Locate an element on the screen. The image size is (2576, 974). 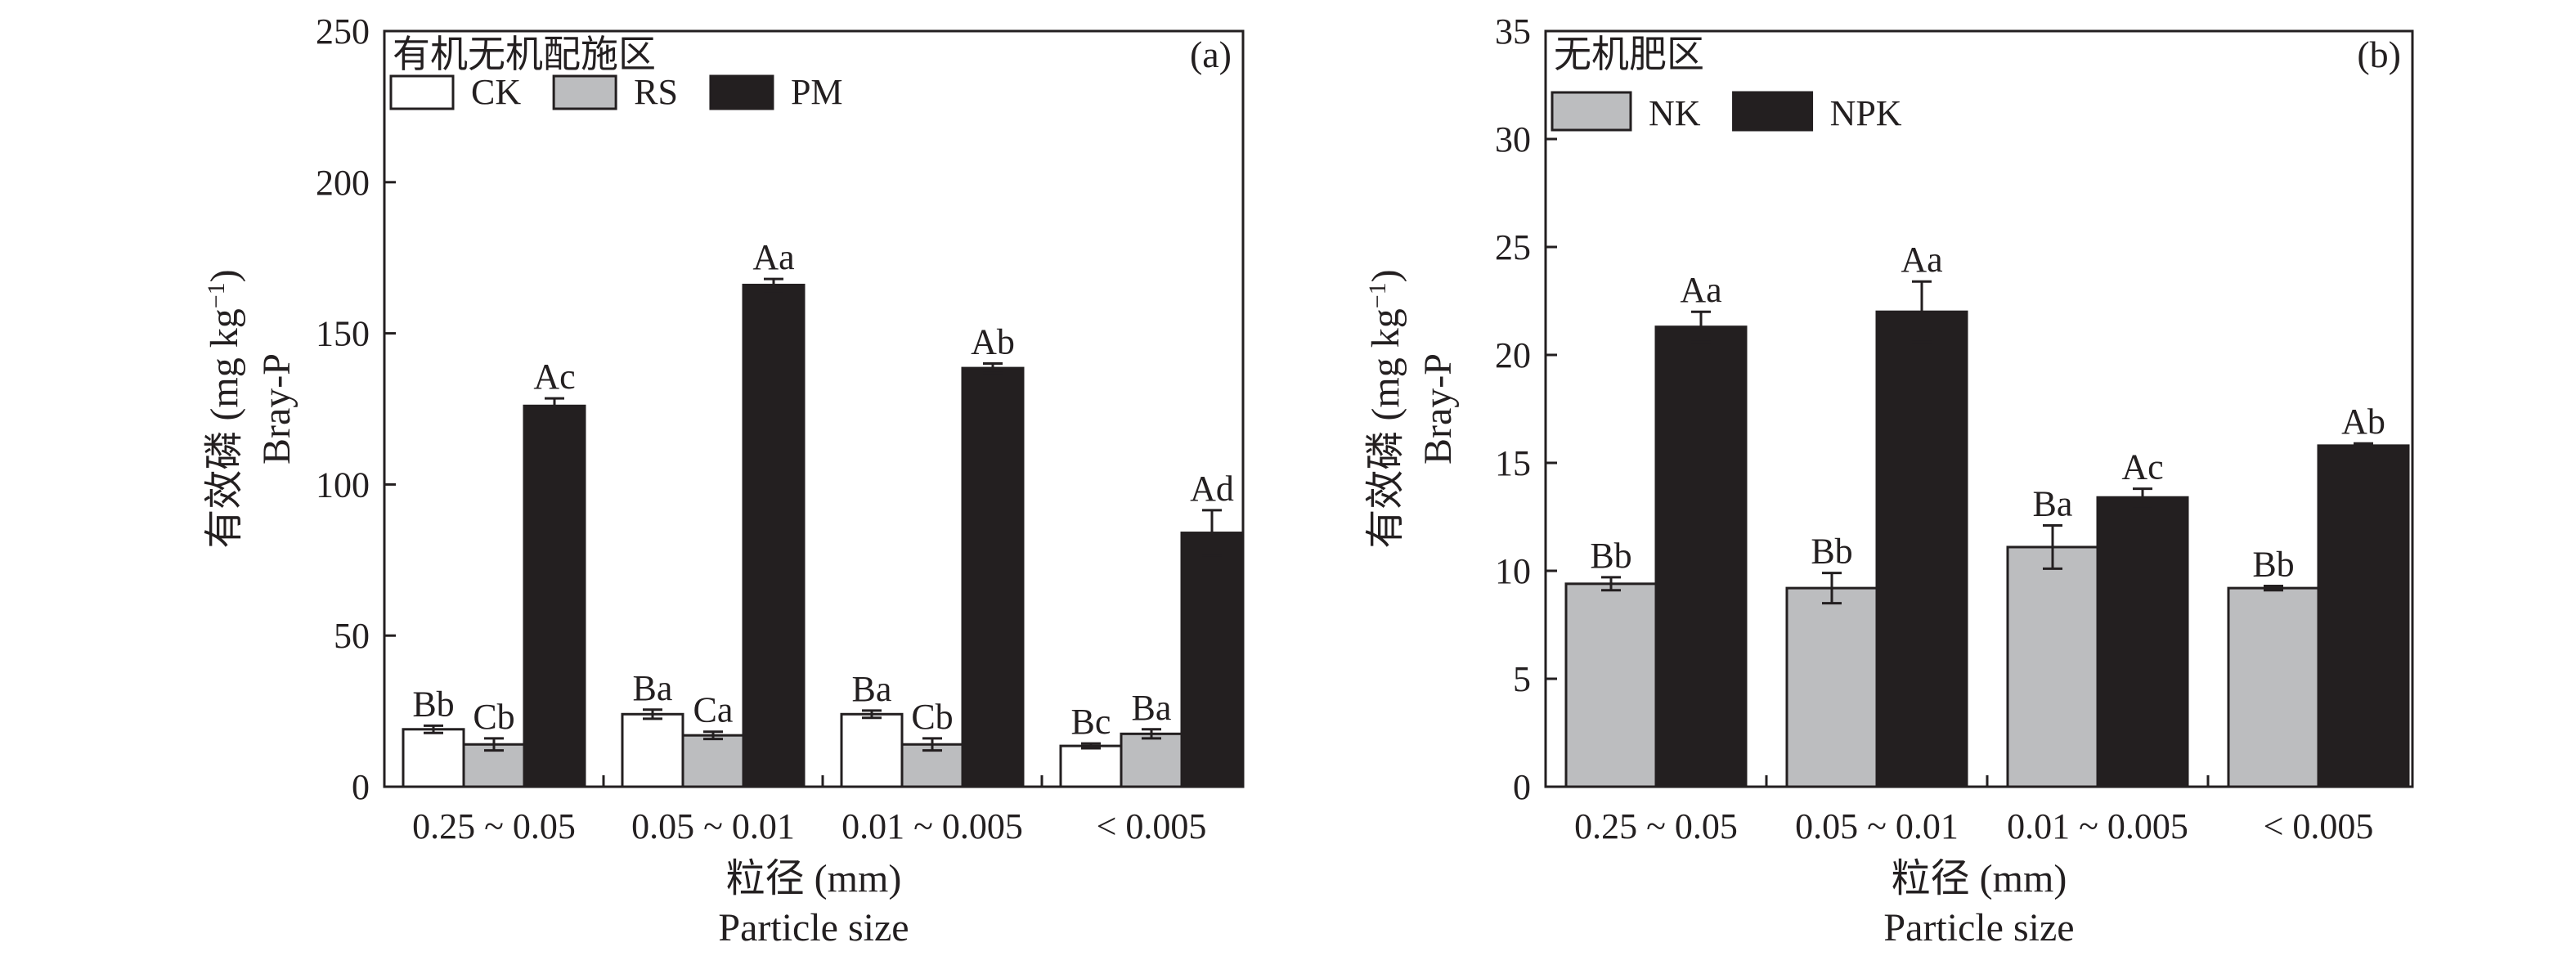
legend-label: PM is located at coordinates (817, 92).